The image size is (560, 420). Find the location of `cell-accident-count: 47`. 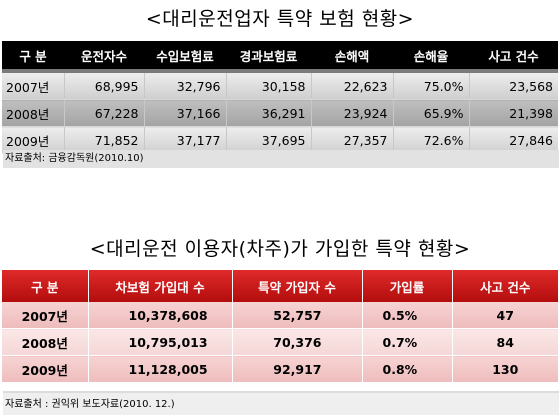

cell-accident-count: 47 is located at coordinates (505, 315).